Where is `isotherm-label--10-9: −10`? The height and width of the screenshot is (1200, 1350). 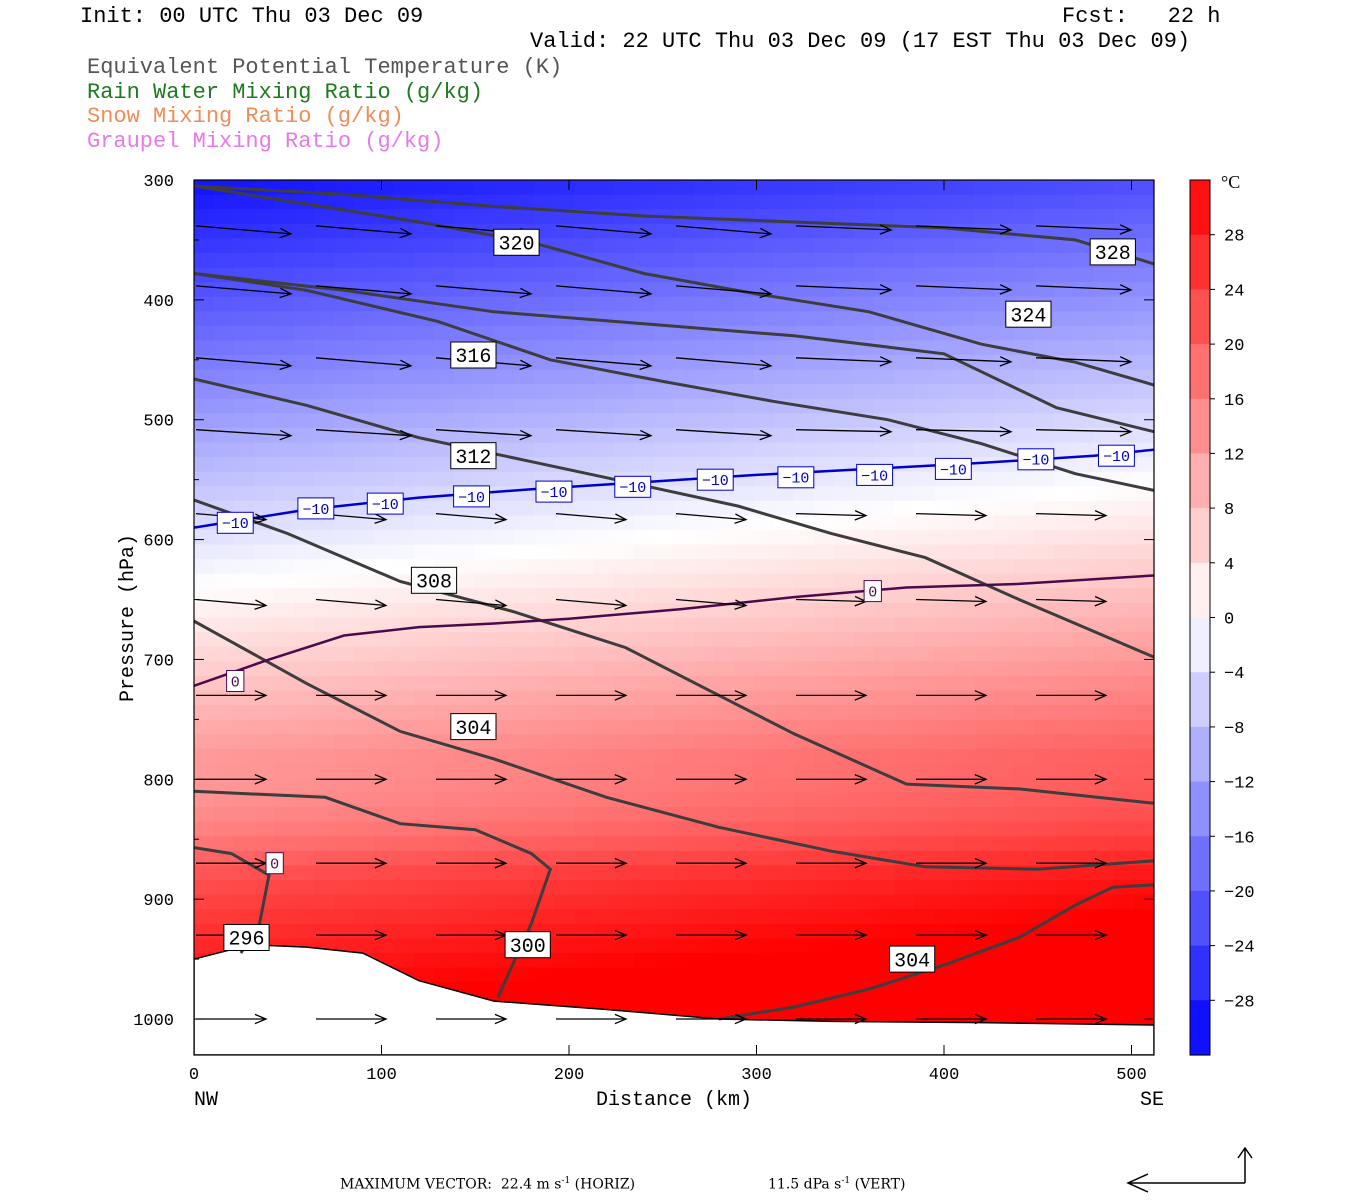 isotherm-label--10-9: −10 is located at coordinates (953, 468).